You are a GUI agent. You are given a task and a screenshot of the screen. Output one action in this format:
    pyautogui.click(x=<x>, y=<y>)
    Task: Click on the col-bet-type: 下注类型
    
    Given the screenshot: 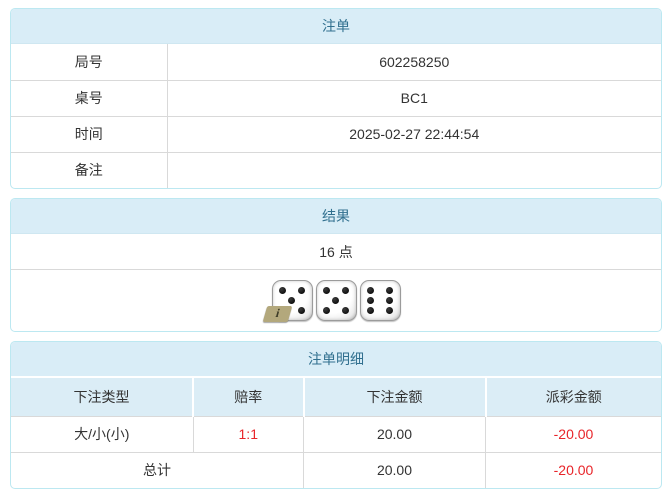 What is the action you would take?
    pyautogui.click(x=102, y=397)
    